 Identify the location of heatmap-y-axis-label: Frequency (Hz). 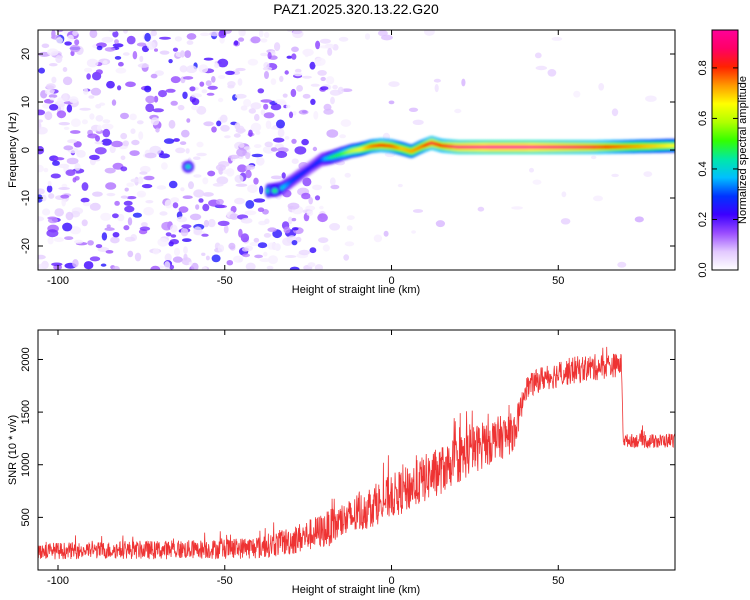
(13, 150).